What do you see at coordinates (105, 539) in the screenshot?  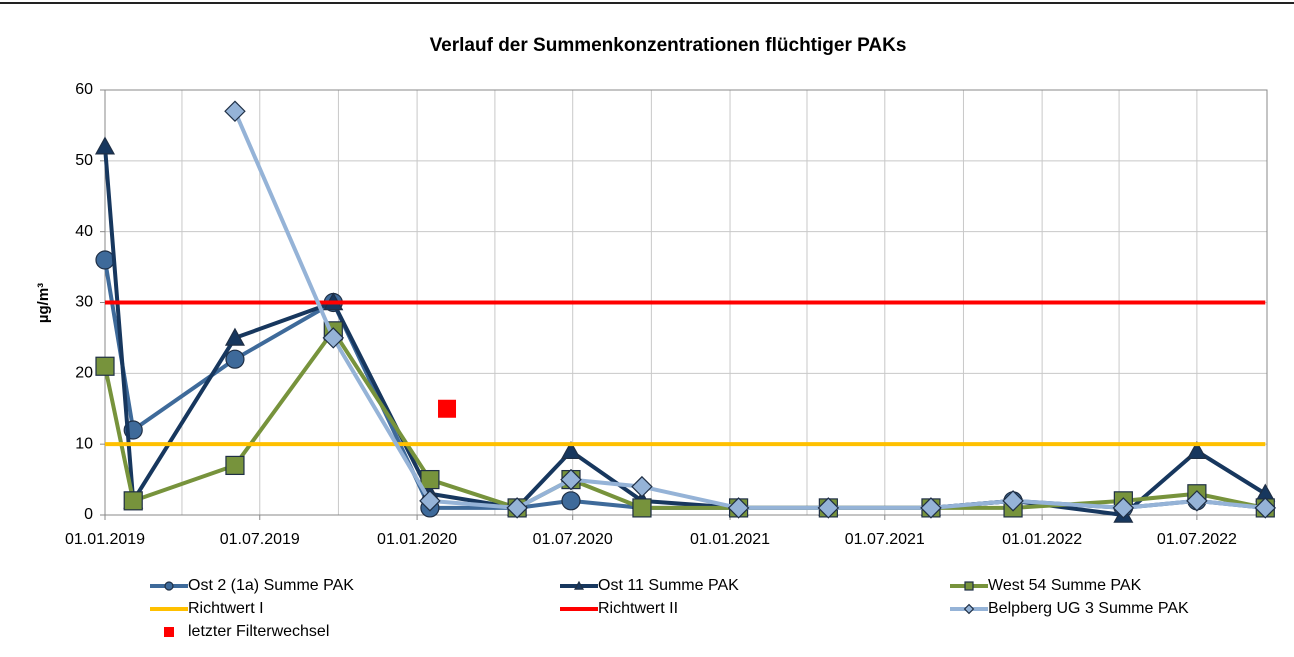 I see `x-tick-label: 01.01.2019` at bounding box center [105, 539].